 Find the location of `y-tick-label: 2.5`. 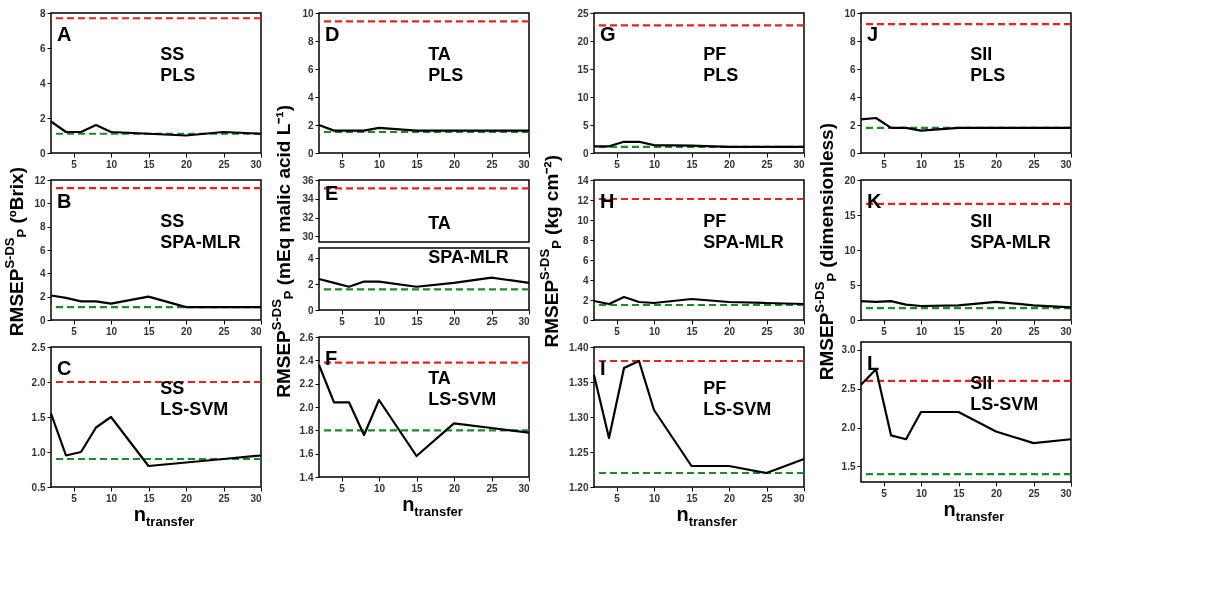

y-tick-label: 2.5 is located at coordinates (39, 347).